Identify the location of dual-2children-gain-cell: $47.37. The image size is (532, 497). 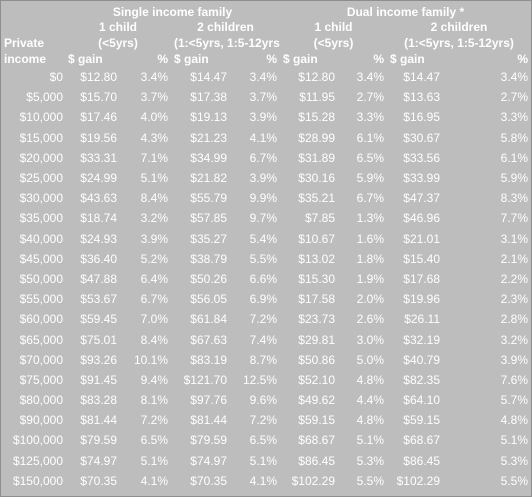
(421, 198).